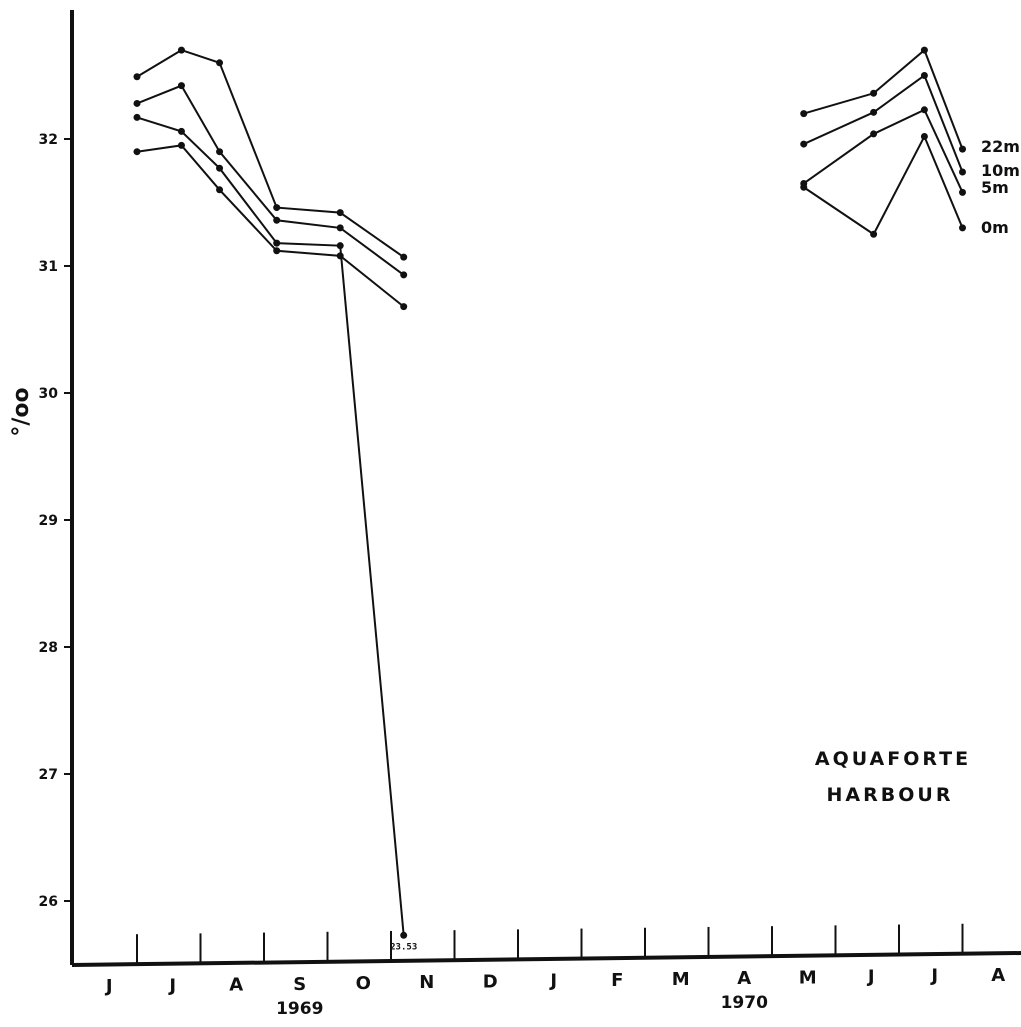 The height and width of the screenshot is (1027, 1021). Describe the element at coordinates (883, 150) in the screenshot. I see `series-line-5m` at that location.